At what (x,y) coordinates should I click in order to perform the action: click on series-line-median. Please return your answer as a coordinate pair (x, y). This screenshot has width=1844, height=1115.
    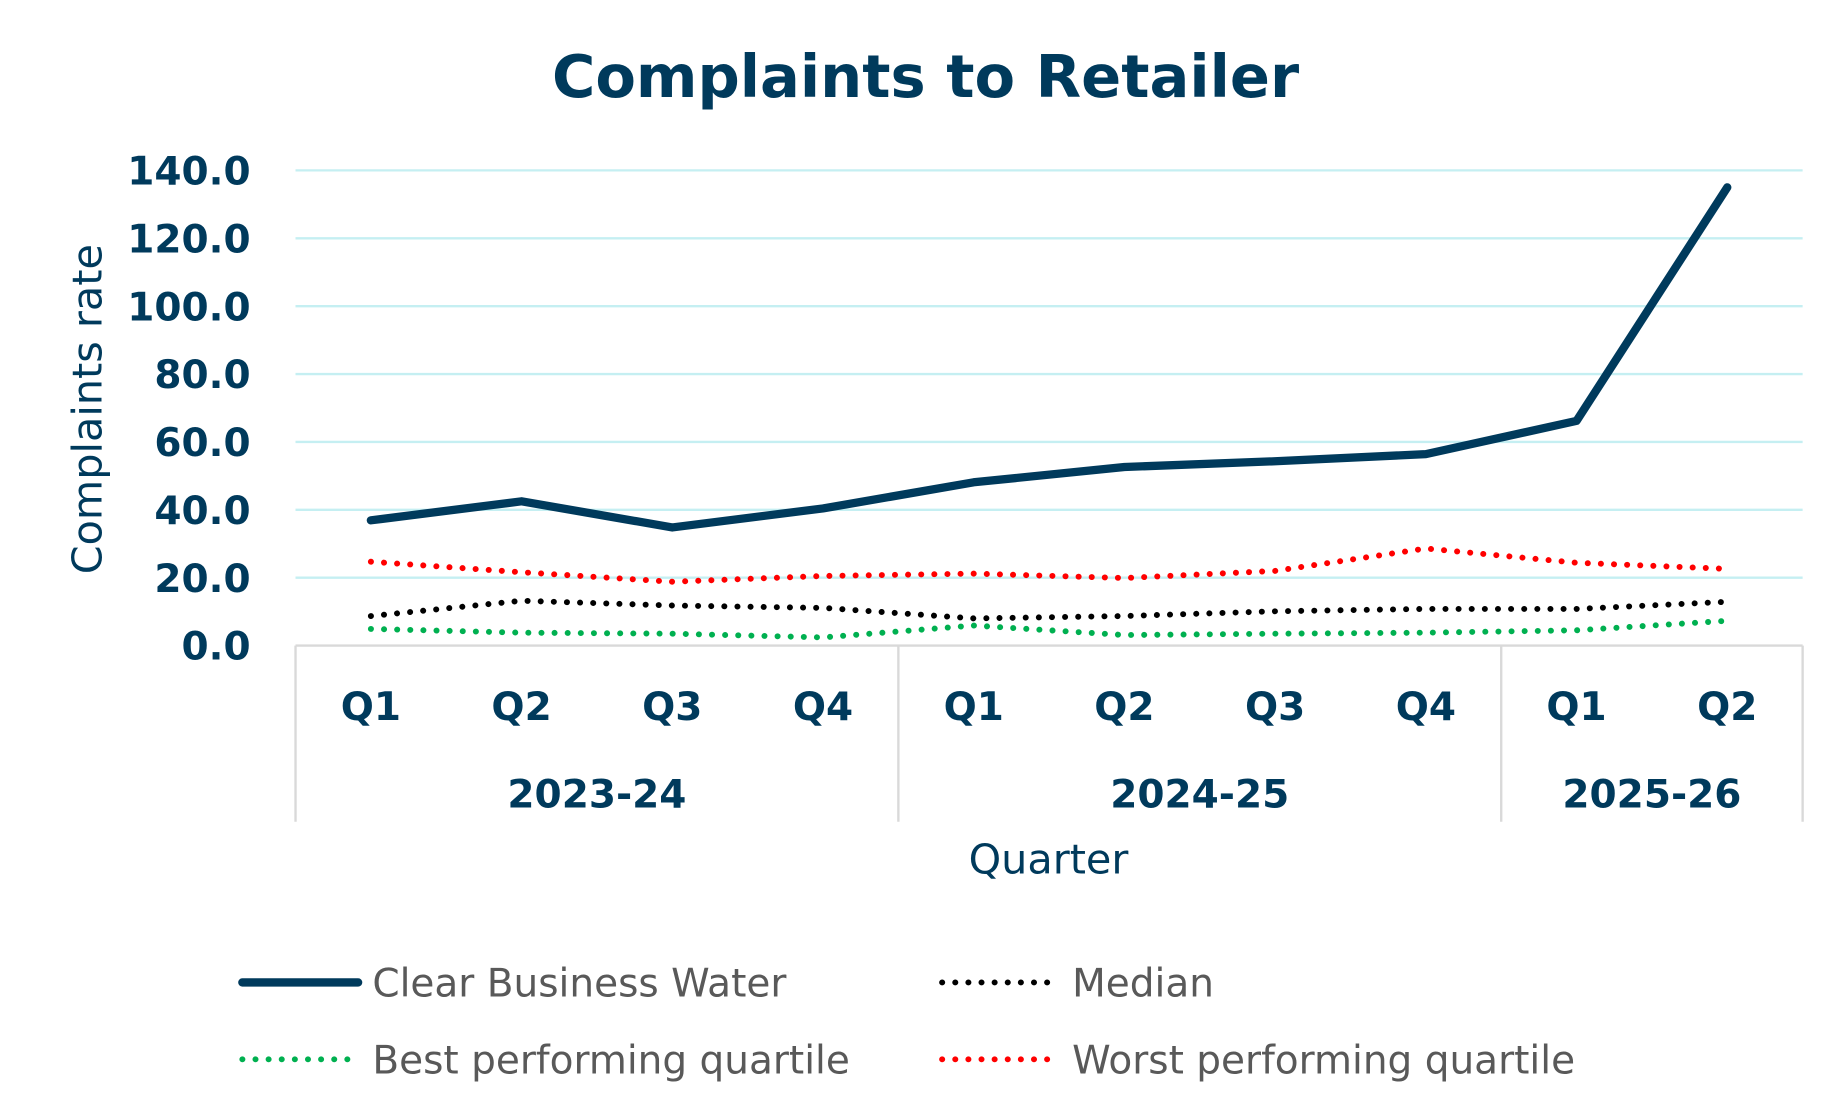
    Looking at the image, I should click on (1049, 609).